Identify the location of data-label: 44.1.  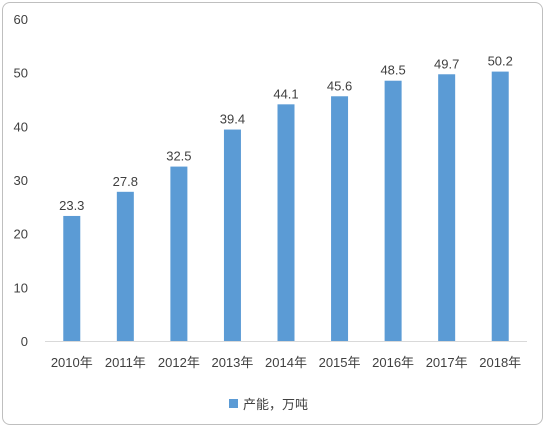
(285, 93).